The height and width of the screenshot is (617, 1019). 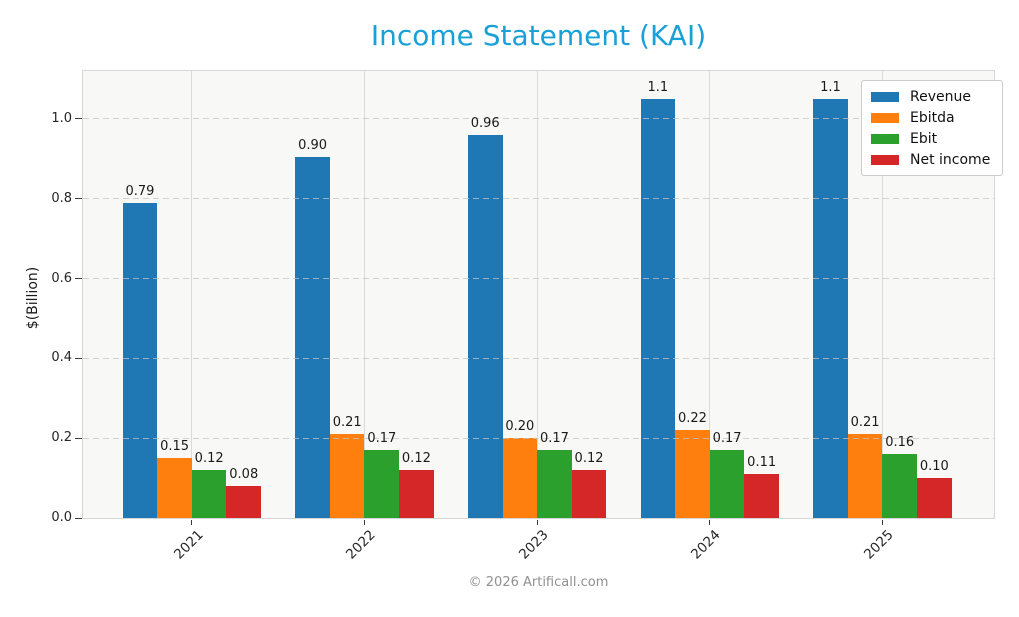 What do you see at coordinates (61, 438) in the screenshot?
I see `y-tick-label: 0.2` at bounding box center [61, 438].